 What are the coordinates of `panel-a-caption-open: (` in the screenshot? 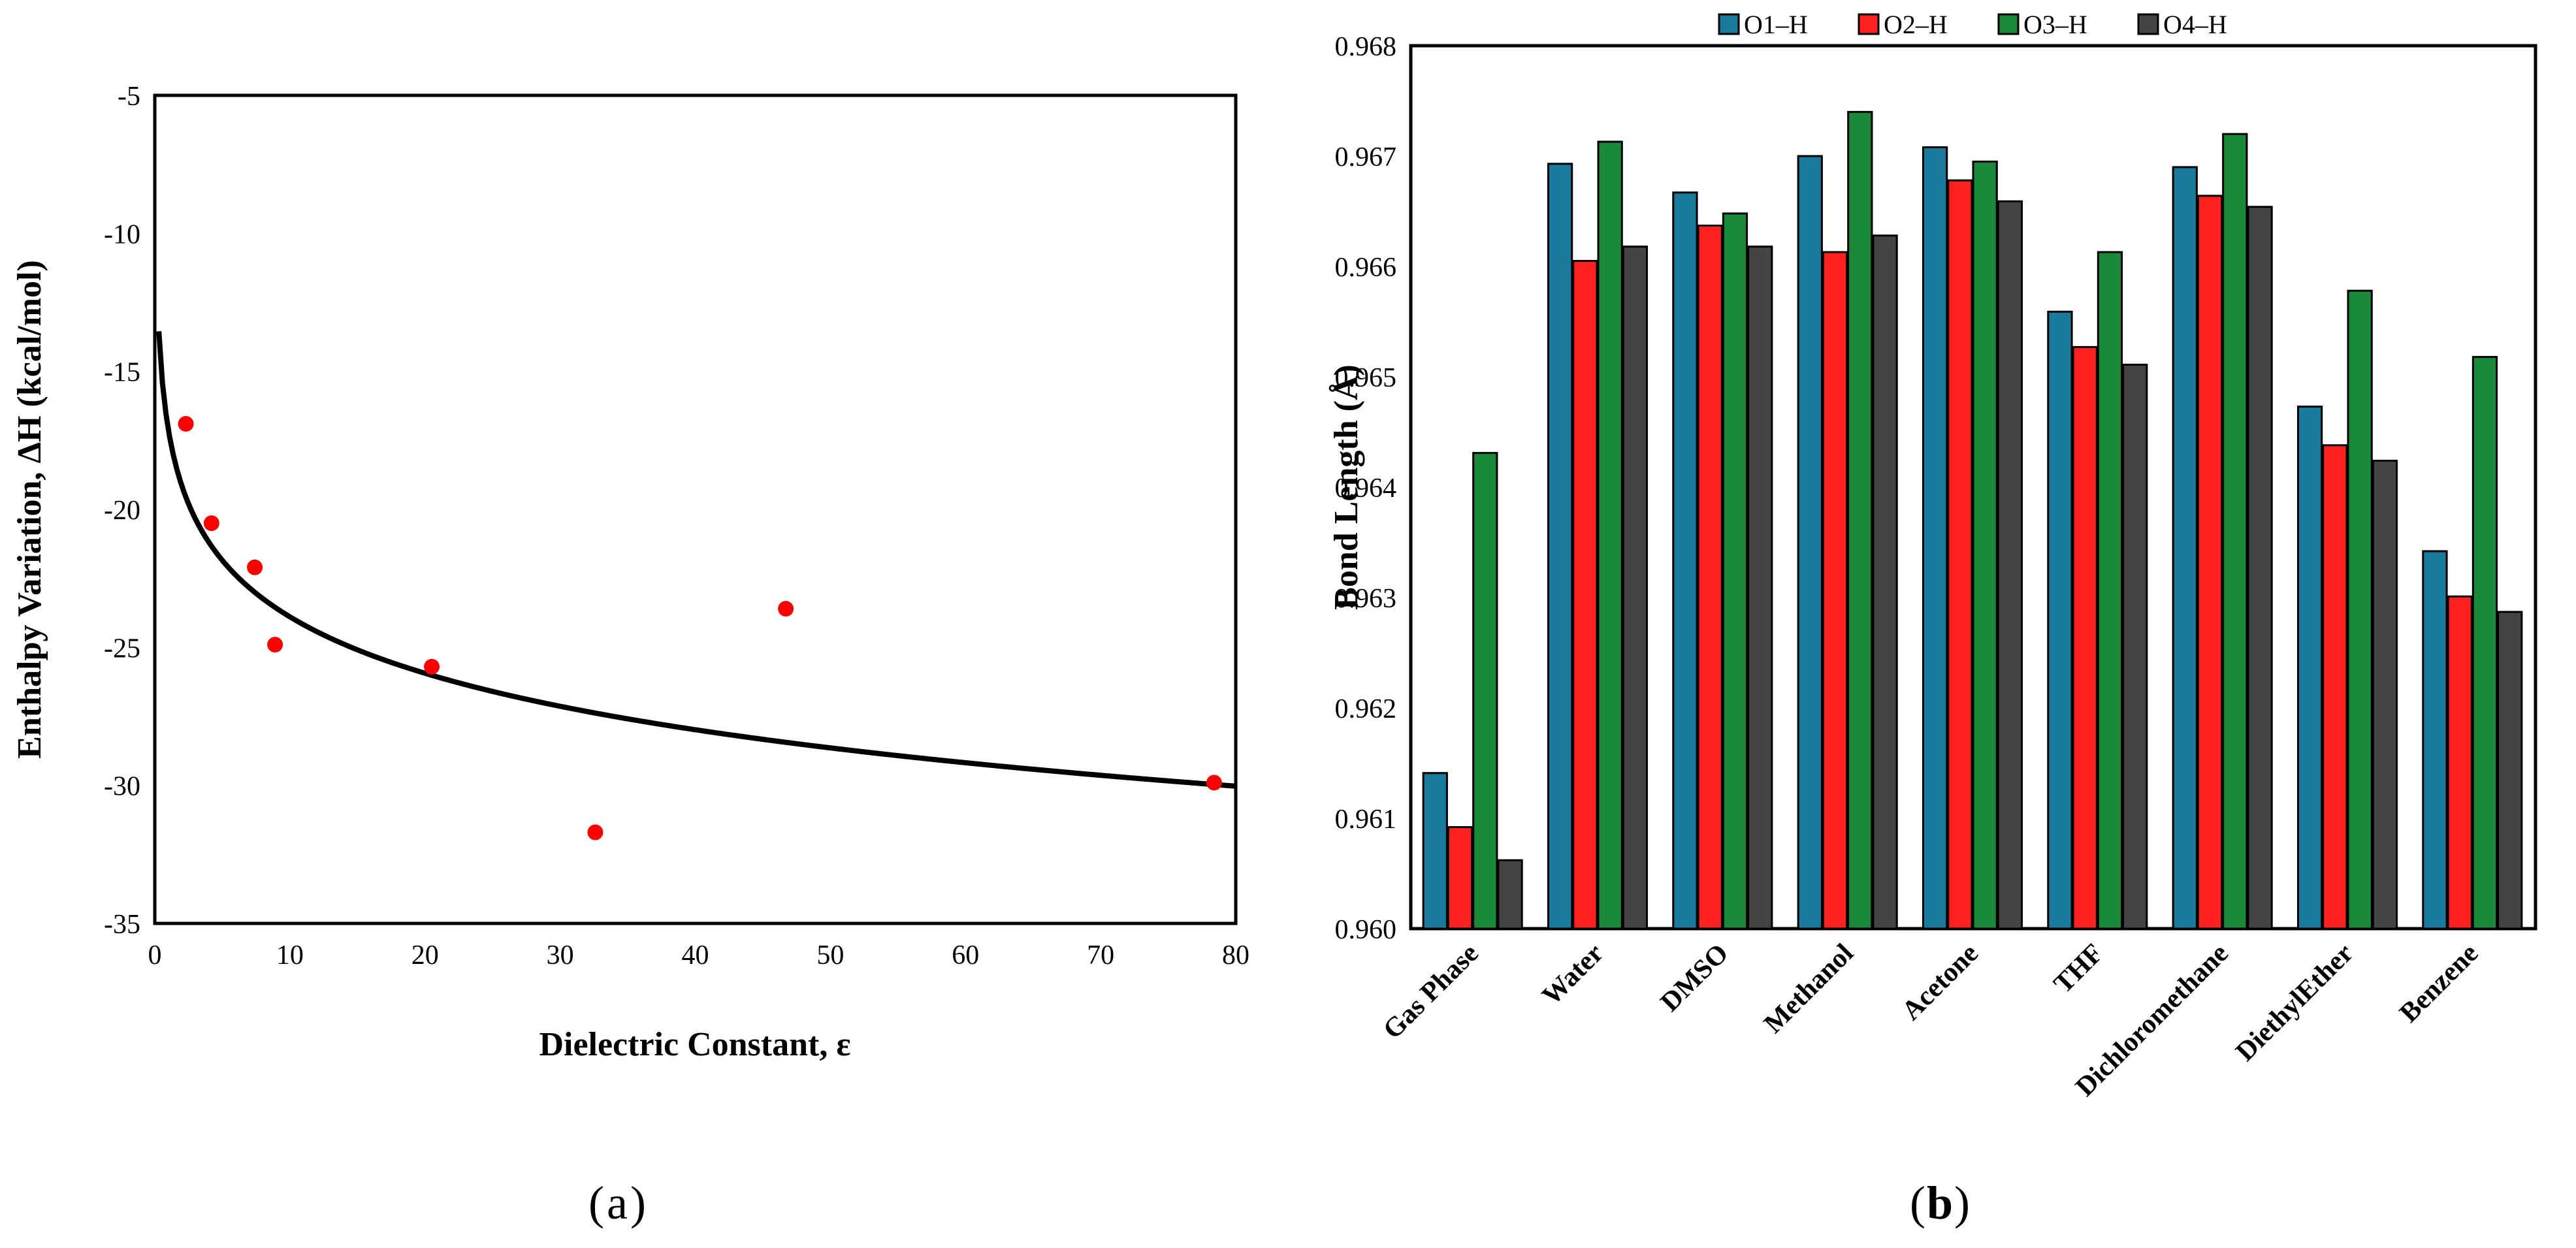 It's located at (596, 1203).